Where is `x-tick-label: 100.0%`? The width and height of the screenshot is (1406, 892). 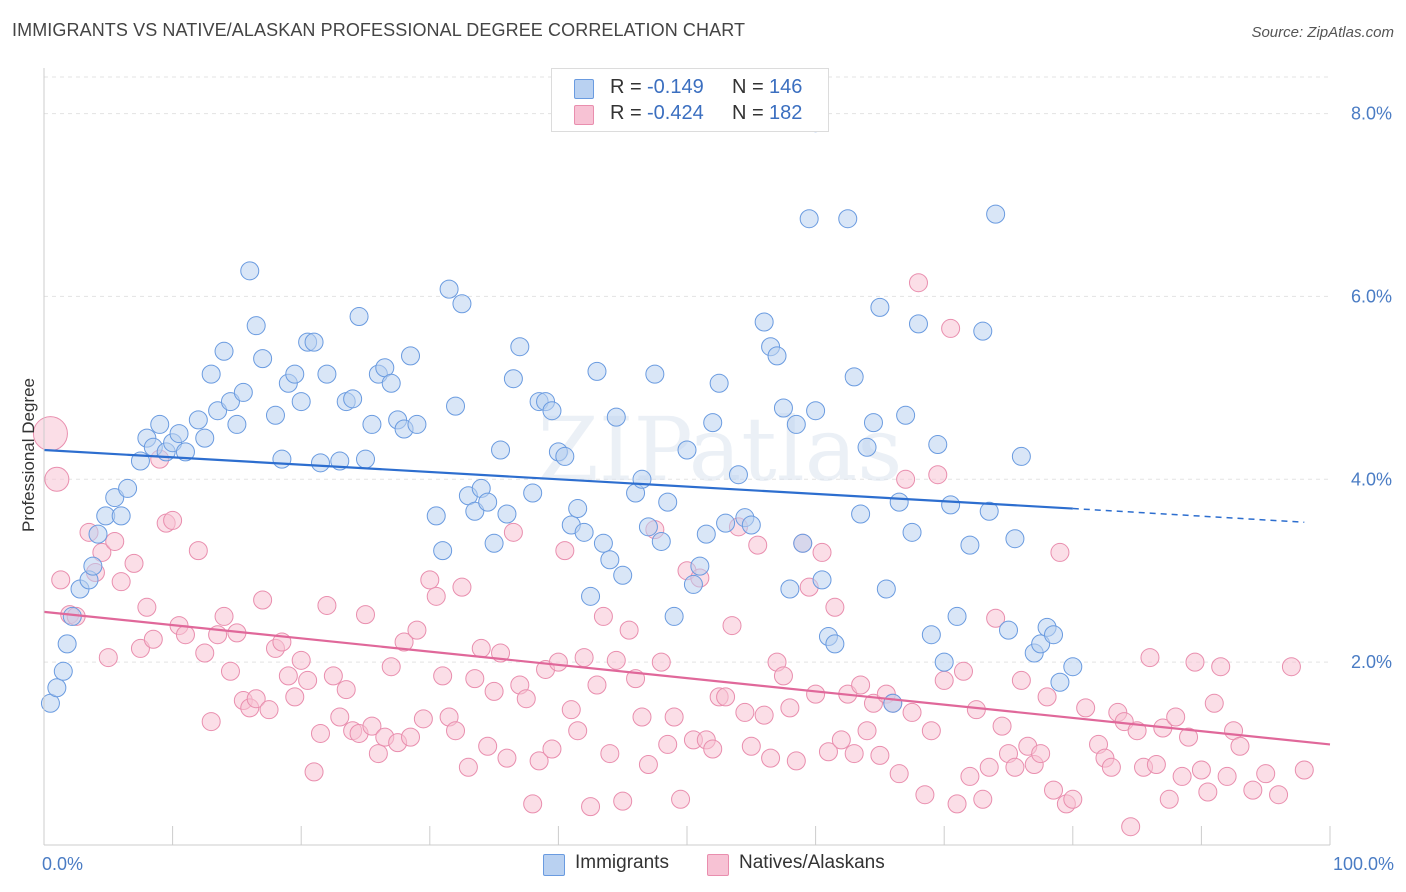 x-tick-label: 100.0% is located at coordinates (1363, 864).